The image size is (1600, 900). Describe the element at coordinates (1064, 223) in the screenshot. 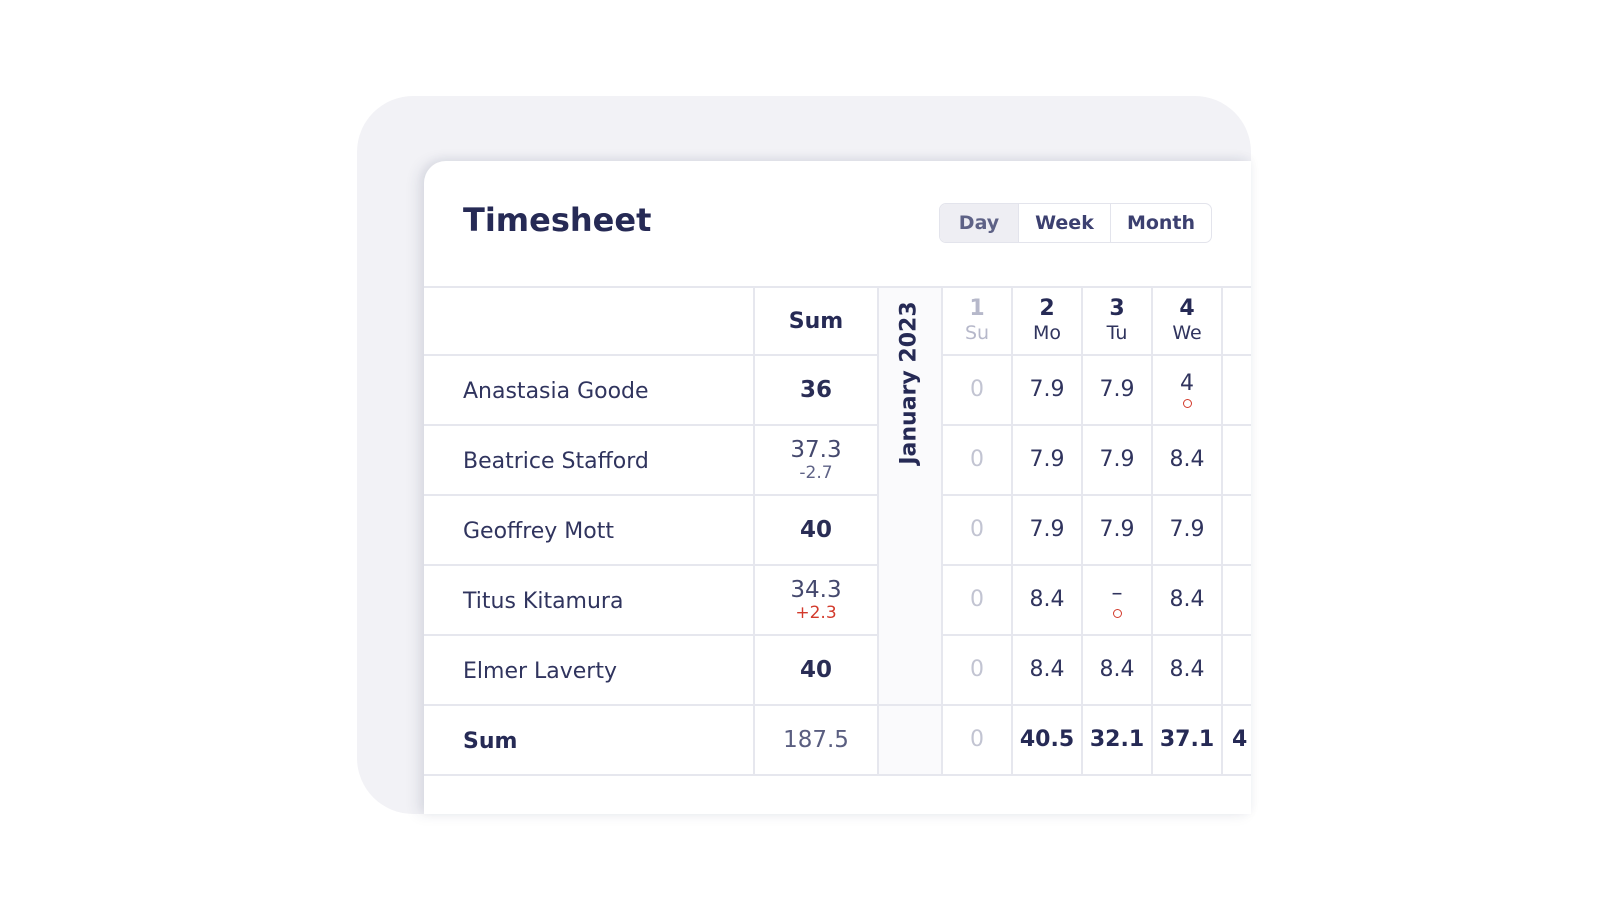

I see `view-week-button: Week` at that location.